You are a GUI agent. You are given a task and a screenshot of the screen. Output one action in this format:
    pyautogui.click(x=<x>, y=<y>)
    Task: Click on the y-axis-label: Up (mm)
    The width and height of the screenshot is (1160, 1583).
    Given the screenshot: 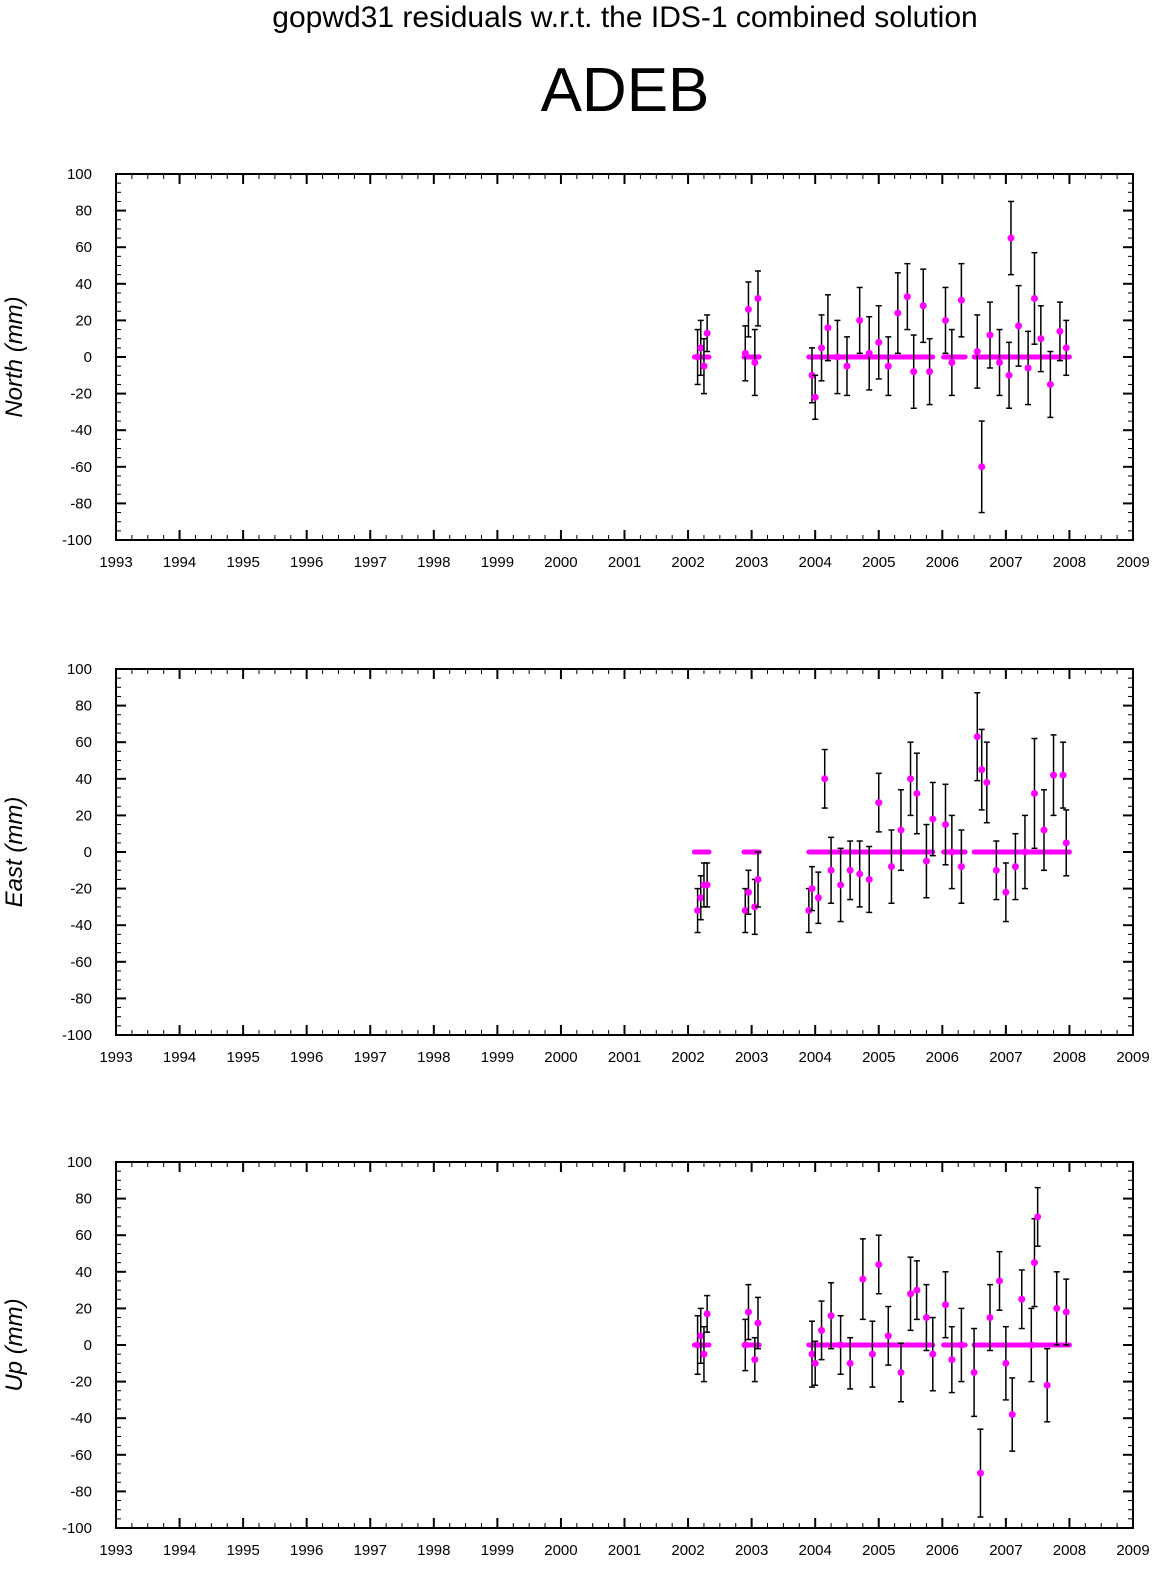 What is the action you would take?
    pyautogui.click(x=14, y=1344)
    